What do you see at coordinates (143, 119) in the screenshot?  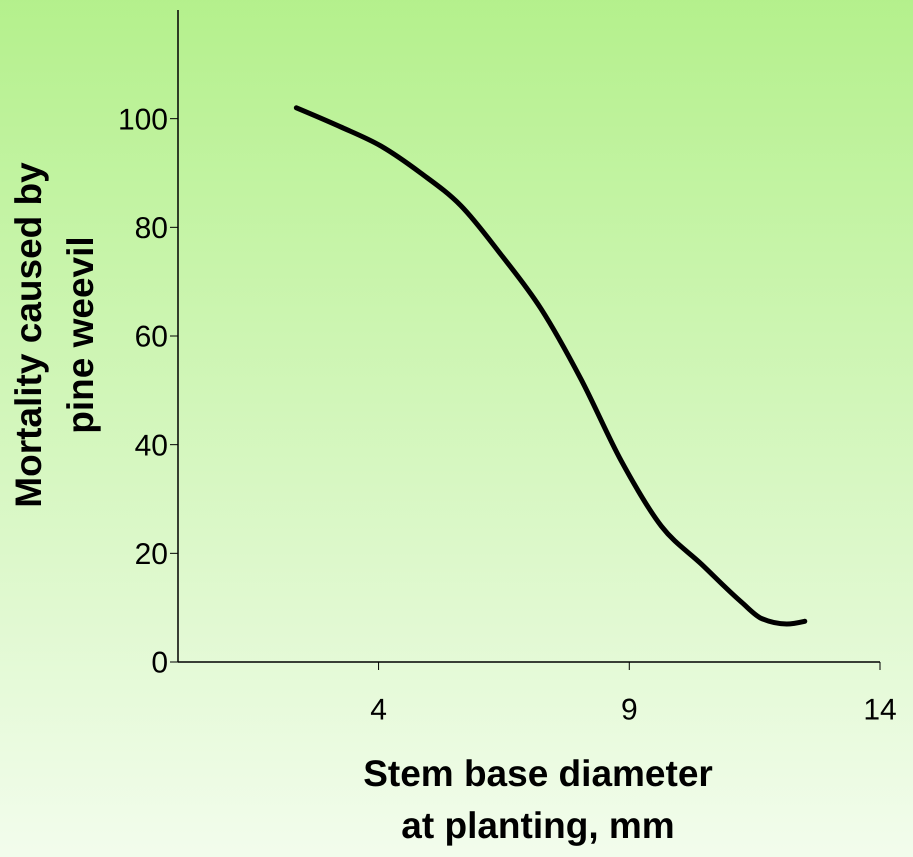 I see `y-tick-label: 100` at bounding box center [143, 119].